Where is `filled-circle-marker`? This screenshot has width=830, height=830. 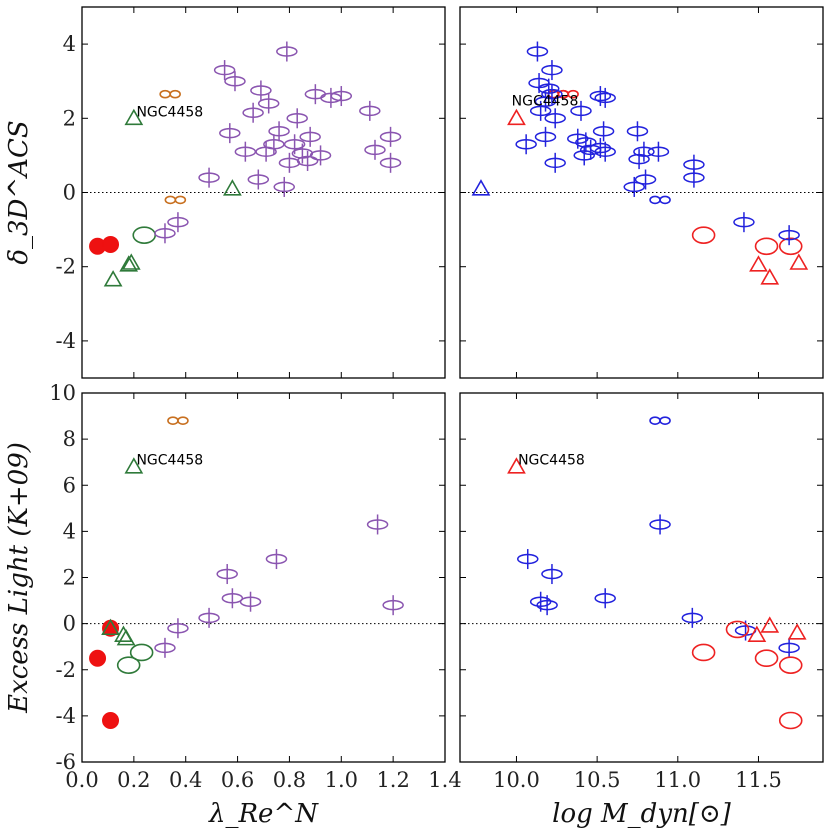
filled-circle-marker is located at coordinates (98, 658).